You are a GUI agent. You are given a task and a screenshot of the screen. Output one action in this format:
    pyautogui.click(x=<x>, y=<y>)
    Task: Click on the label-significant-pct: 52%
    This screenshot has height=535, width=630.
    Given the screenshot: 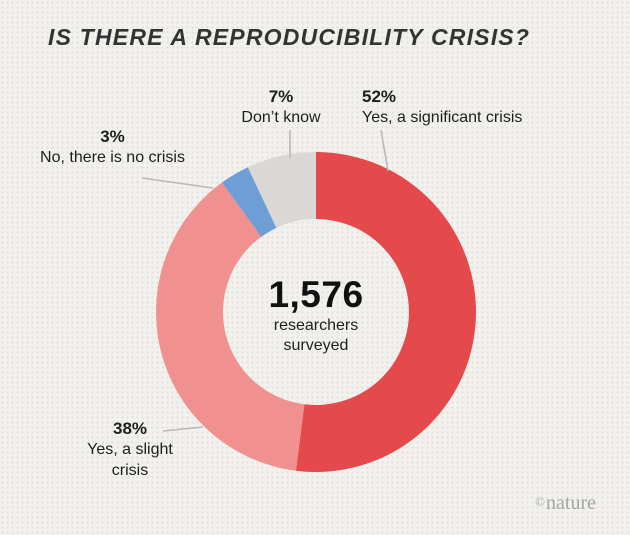 What is the action you would take?
    pyautogui.click(x=379, y=96)
    